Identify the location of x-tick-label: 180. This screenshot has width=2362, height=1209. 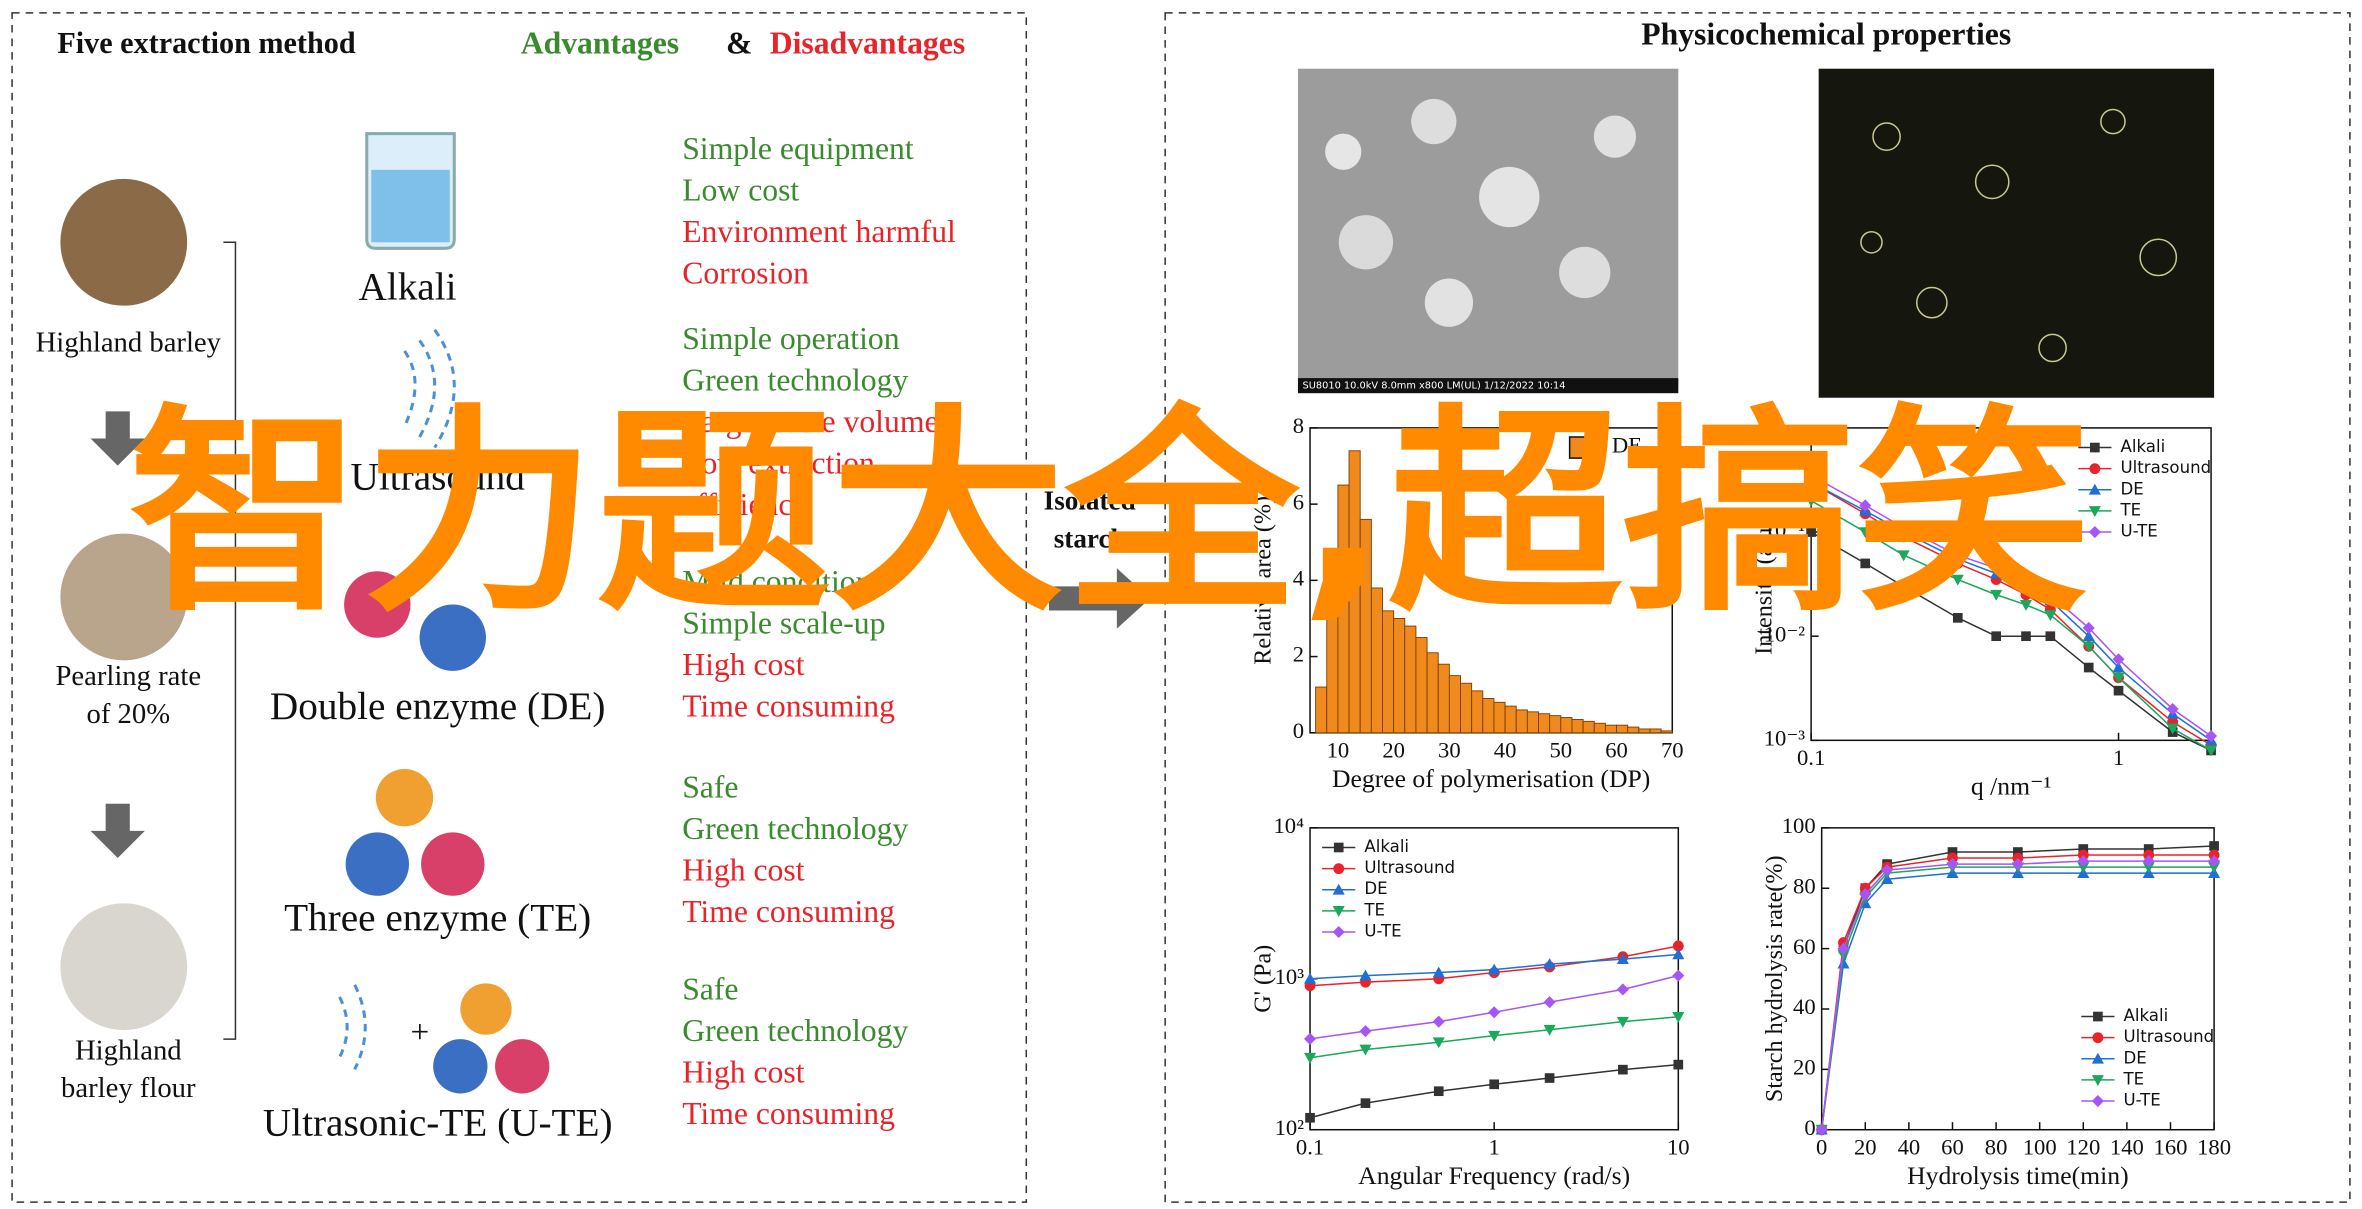
(2214, 1147).